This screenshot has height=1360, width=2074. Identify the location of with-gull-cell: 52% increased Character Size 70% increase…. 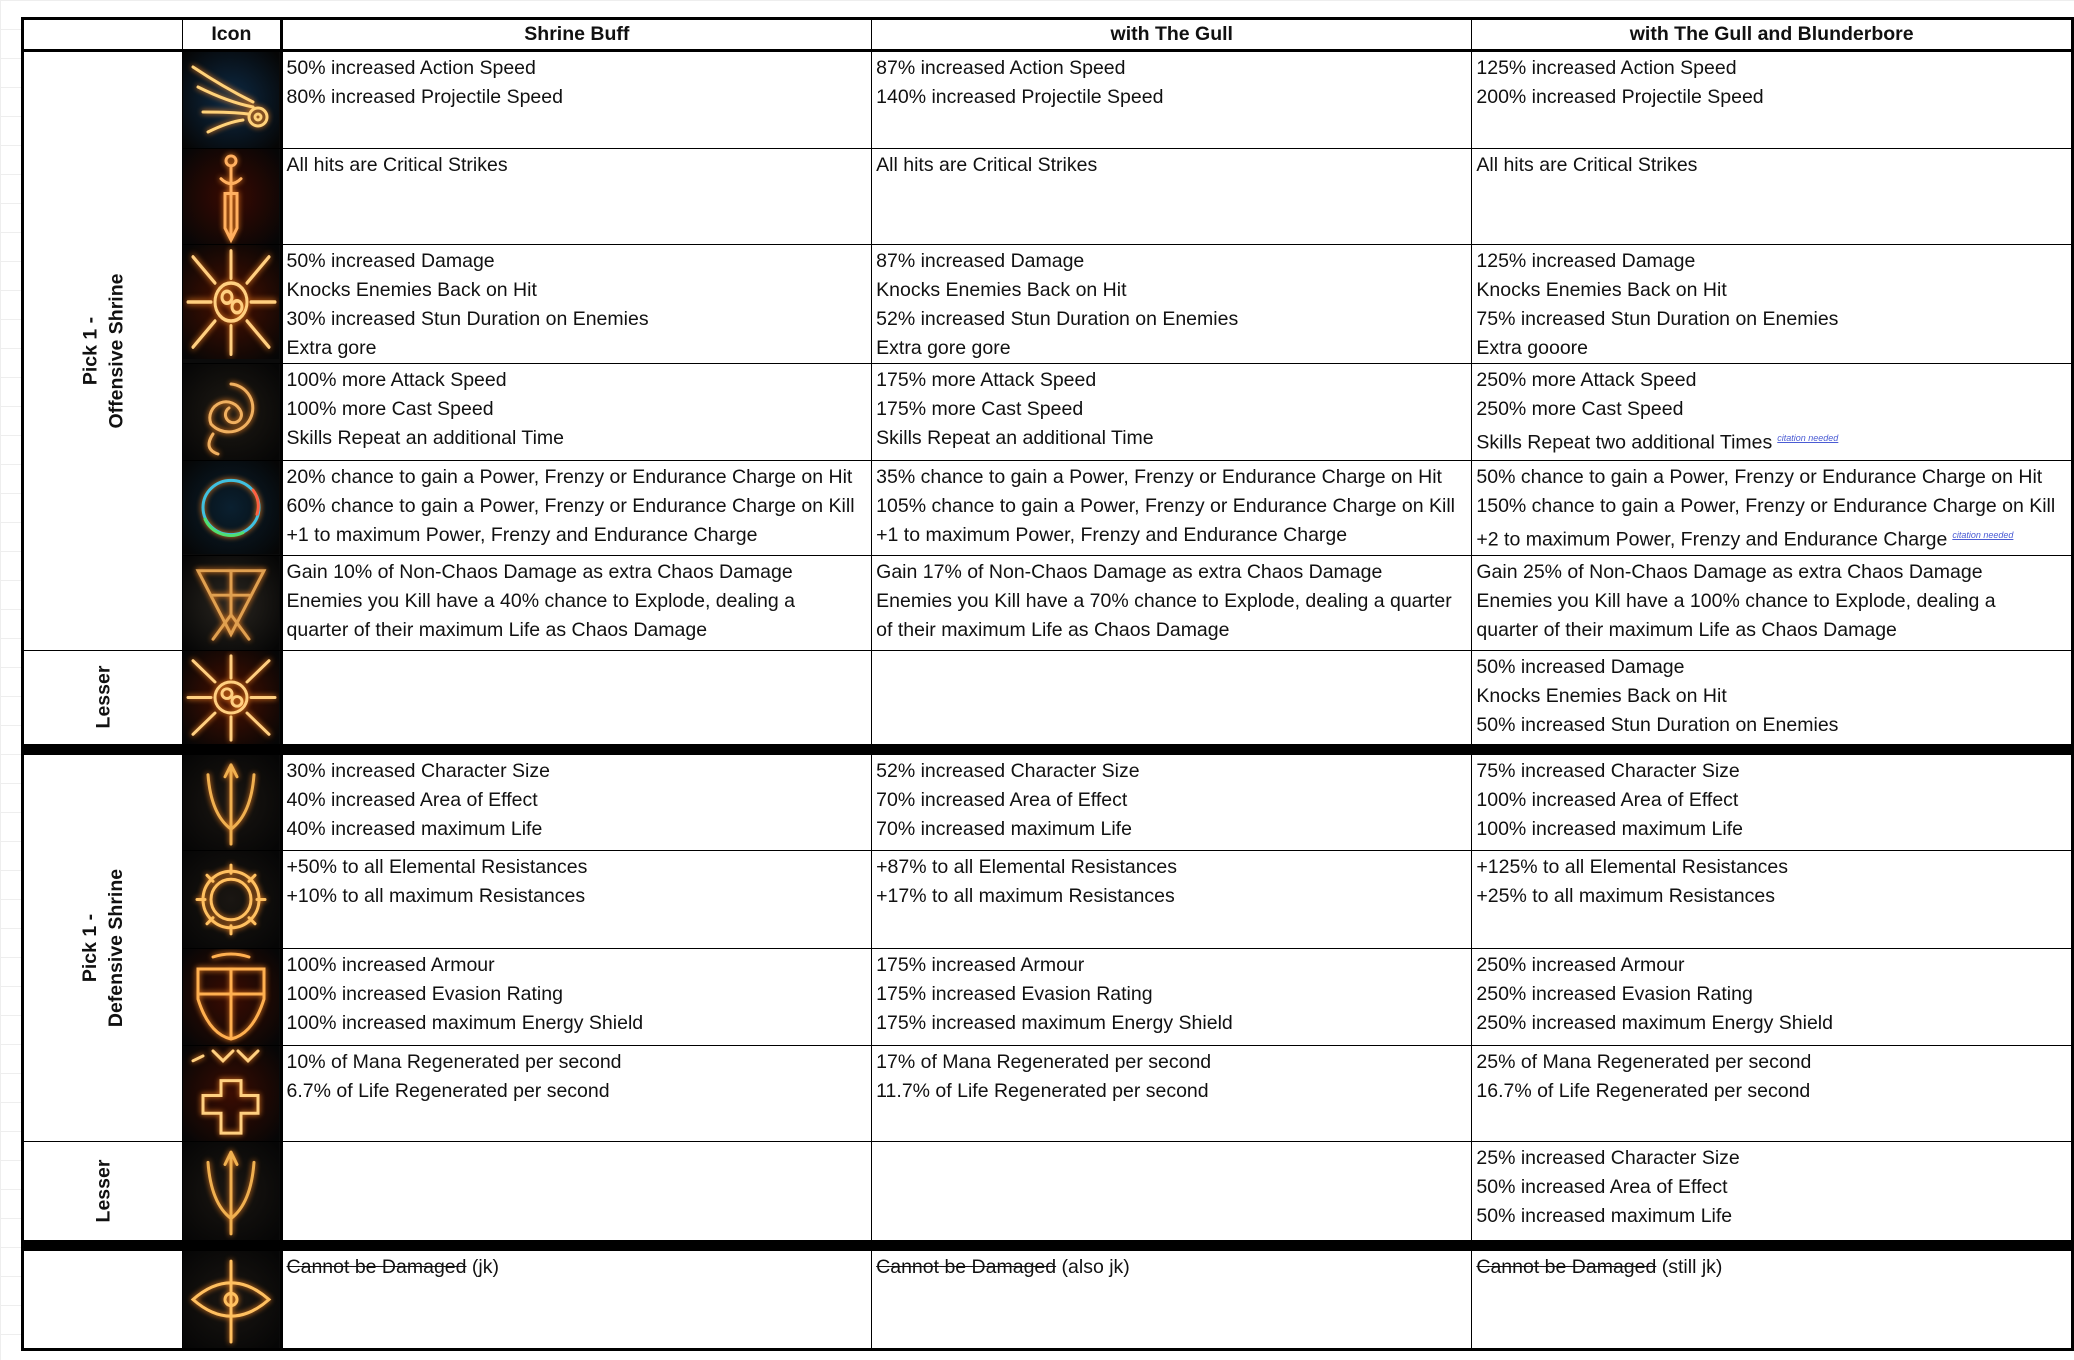
(1172, 802).